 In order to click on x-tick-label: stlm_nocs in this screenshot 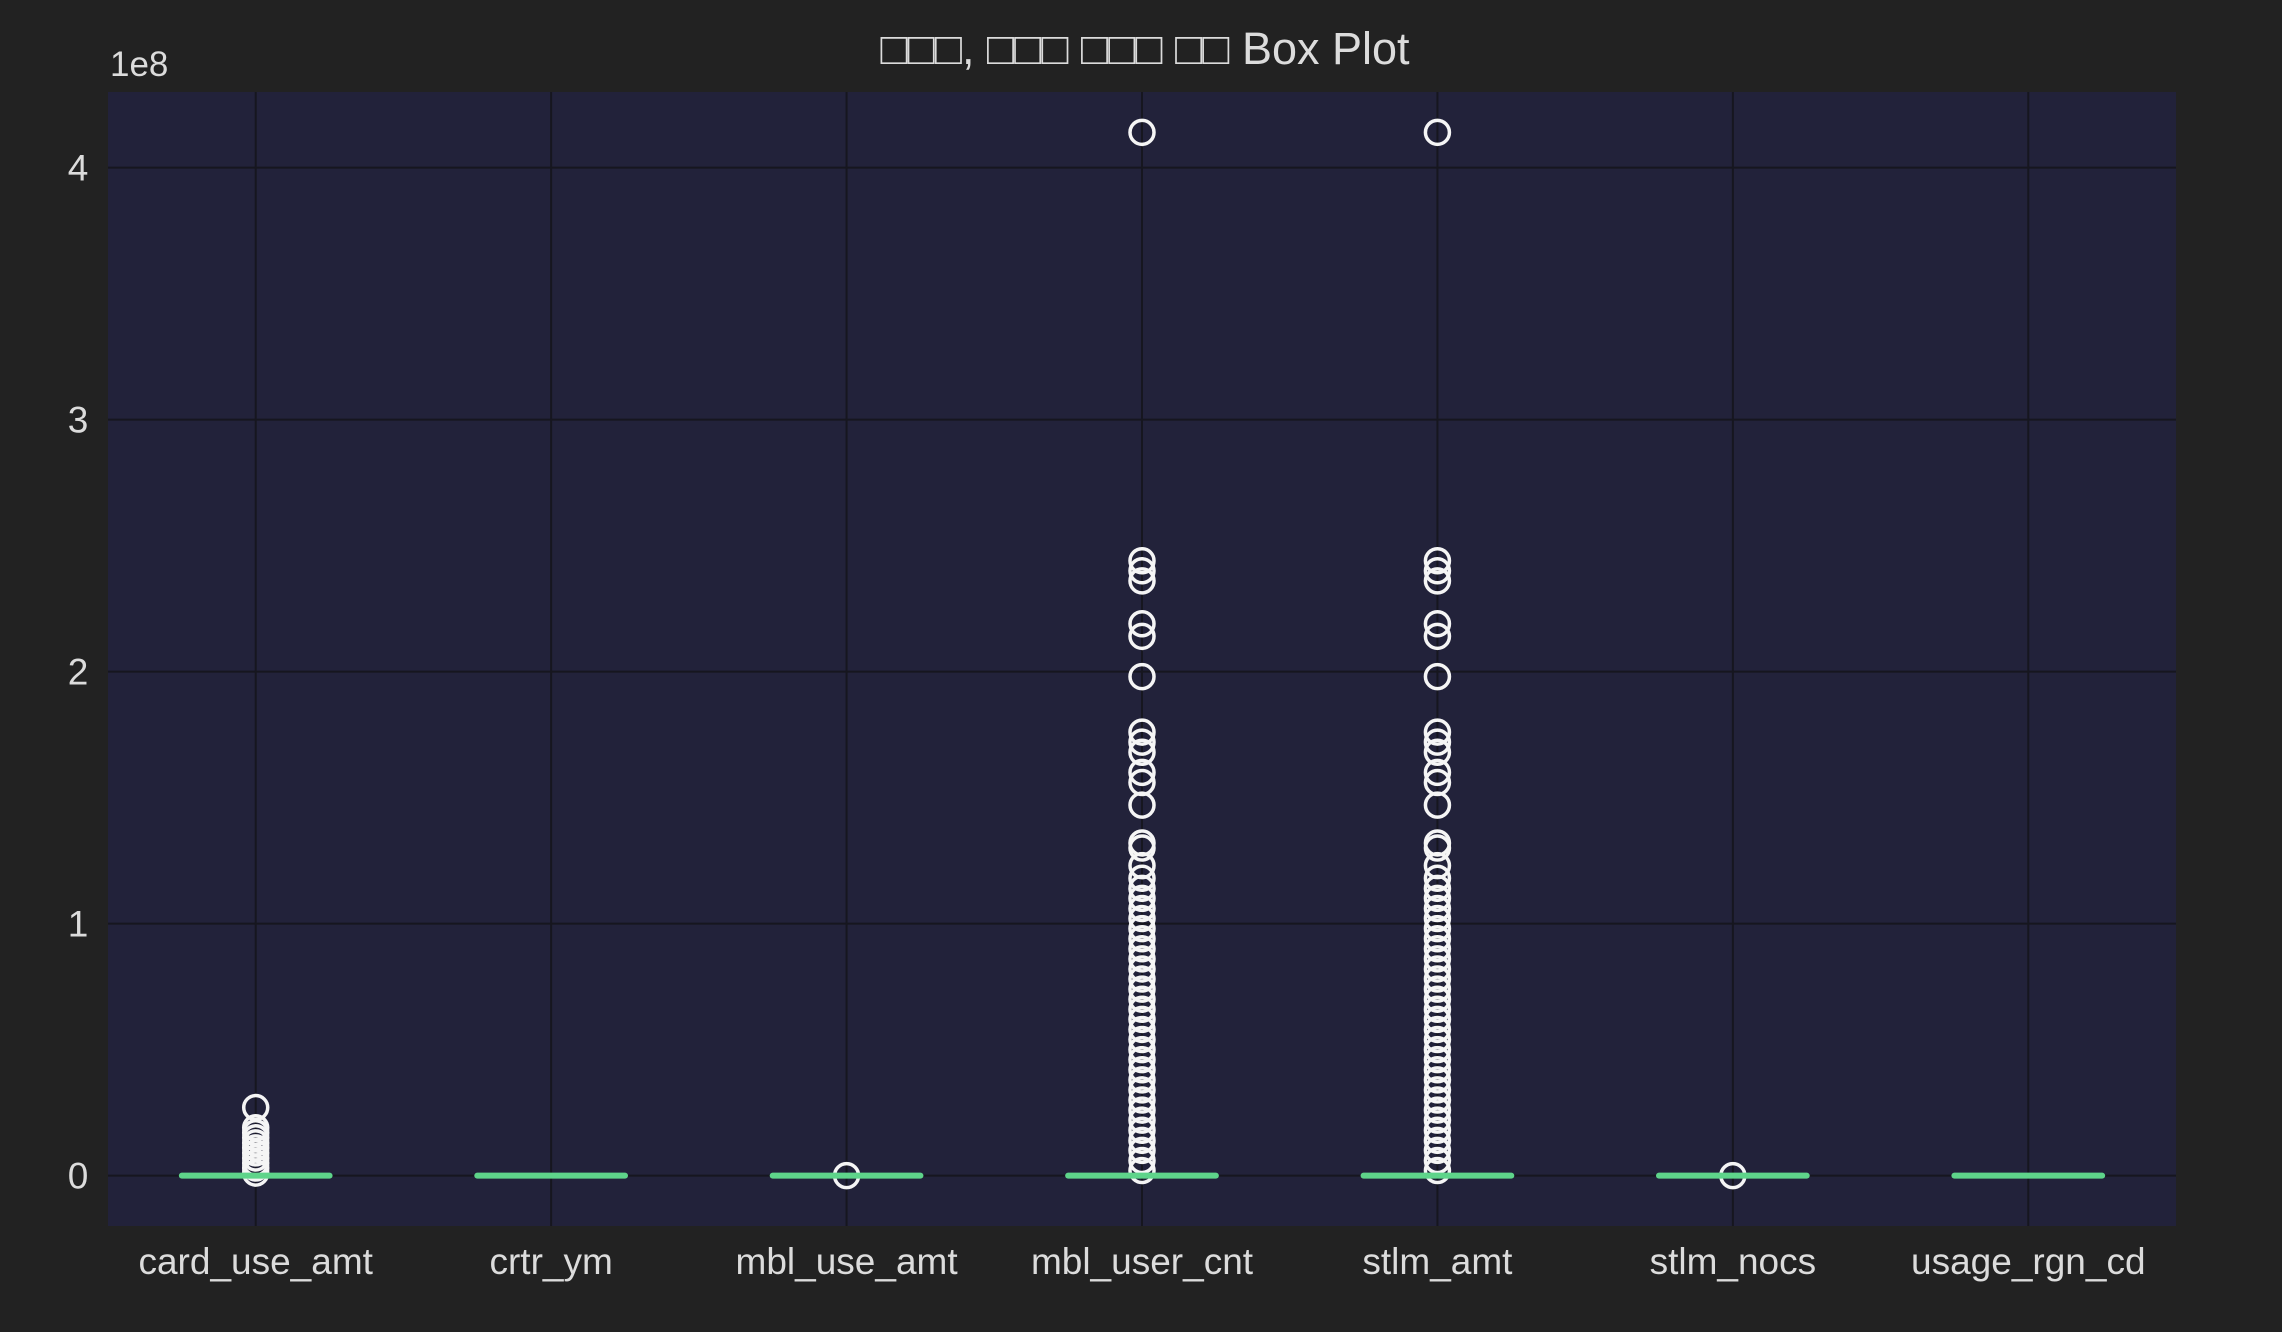, I will do `click(1733, 1261)`.